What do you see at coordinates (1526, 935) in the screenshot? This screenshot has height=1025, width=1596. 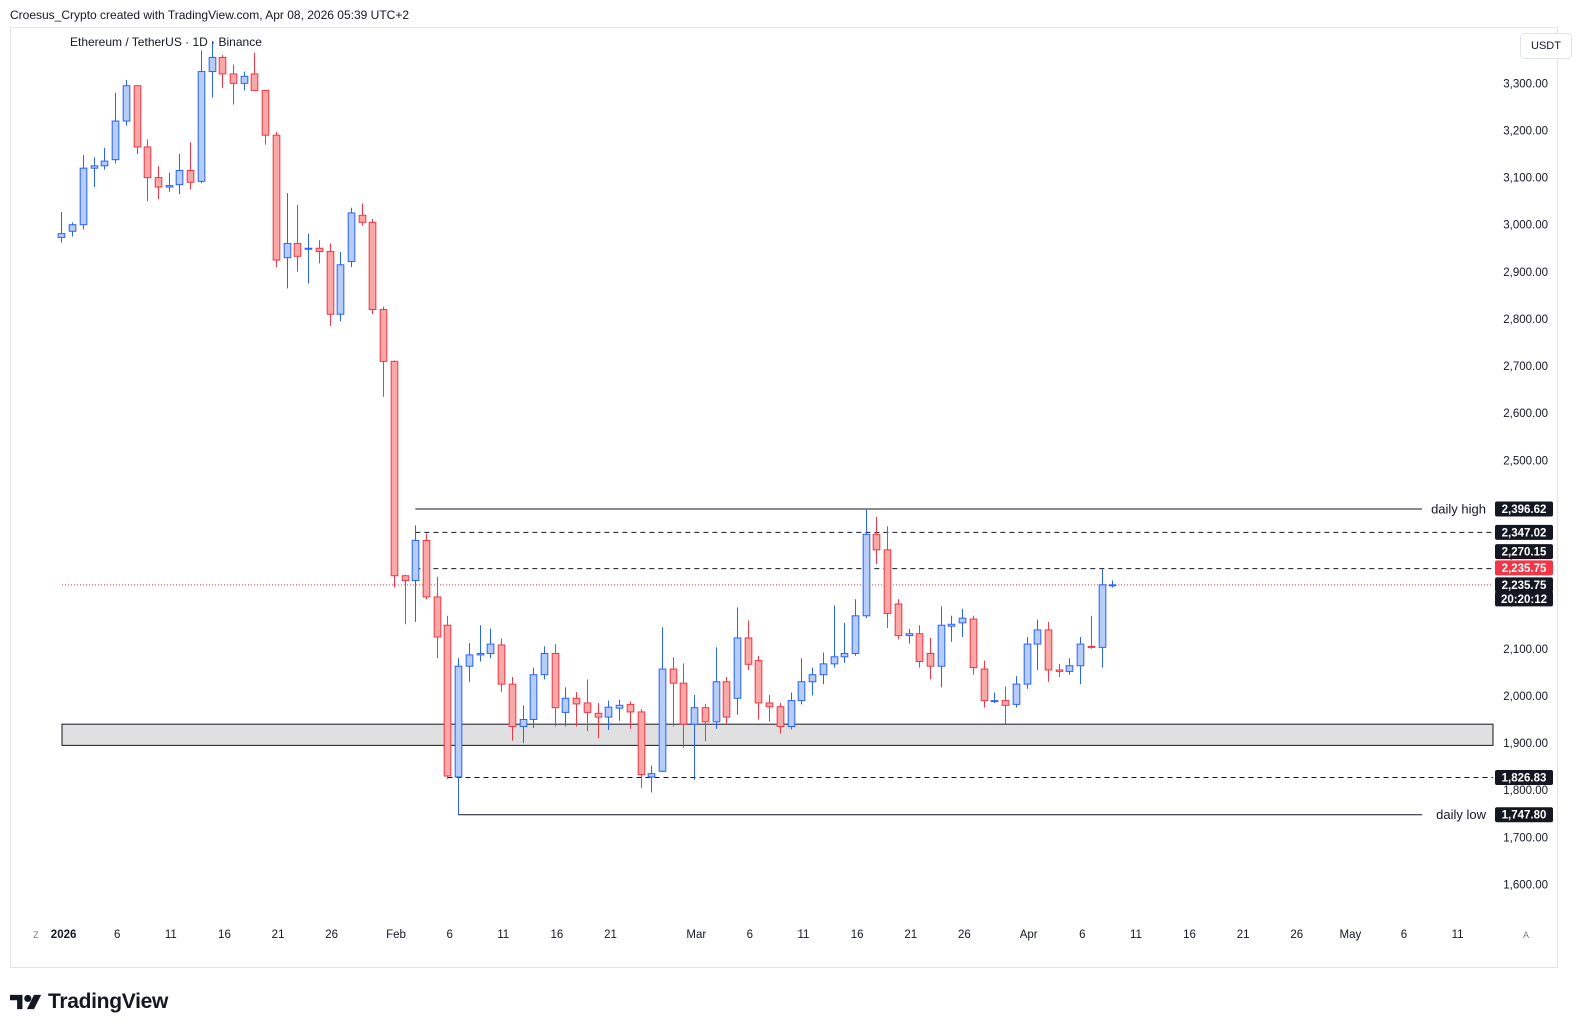 I see `auto-scale-a-button: A` at bounding box center [1526, 935].